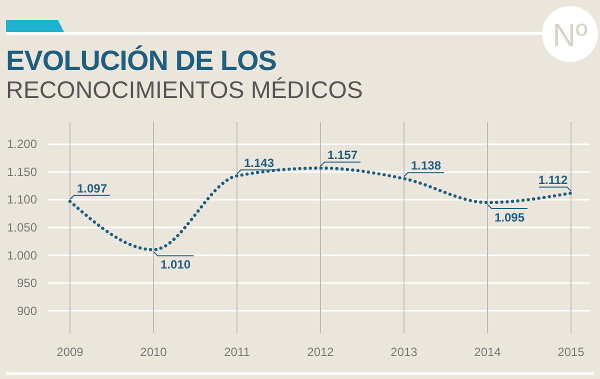 Image resolution: width=600 pixels, height=379 pixels. I want to click on y-tick-label: 900, so click(27, 311).